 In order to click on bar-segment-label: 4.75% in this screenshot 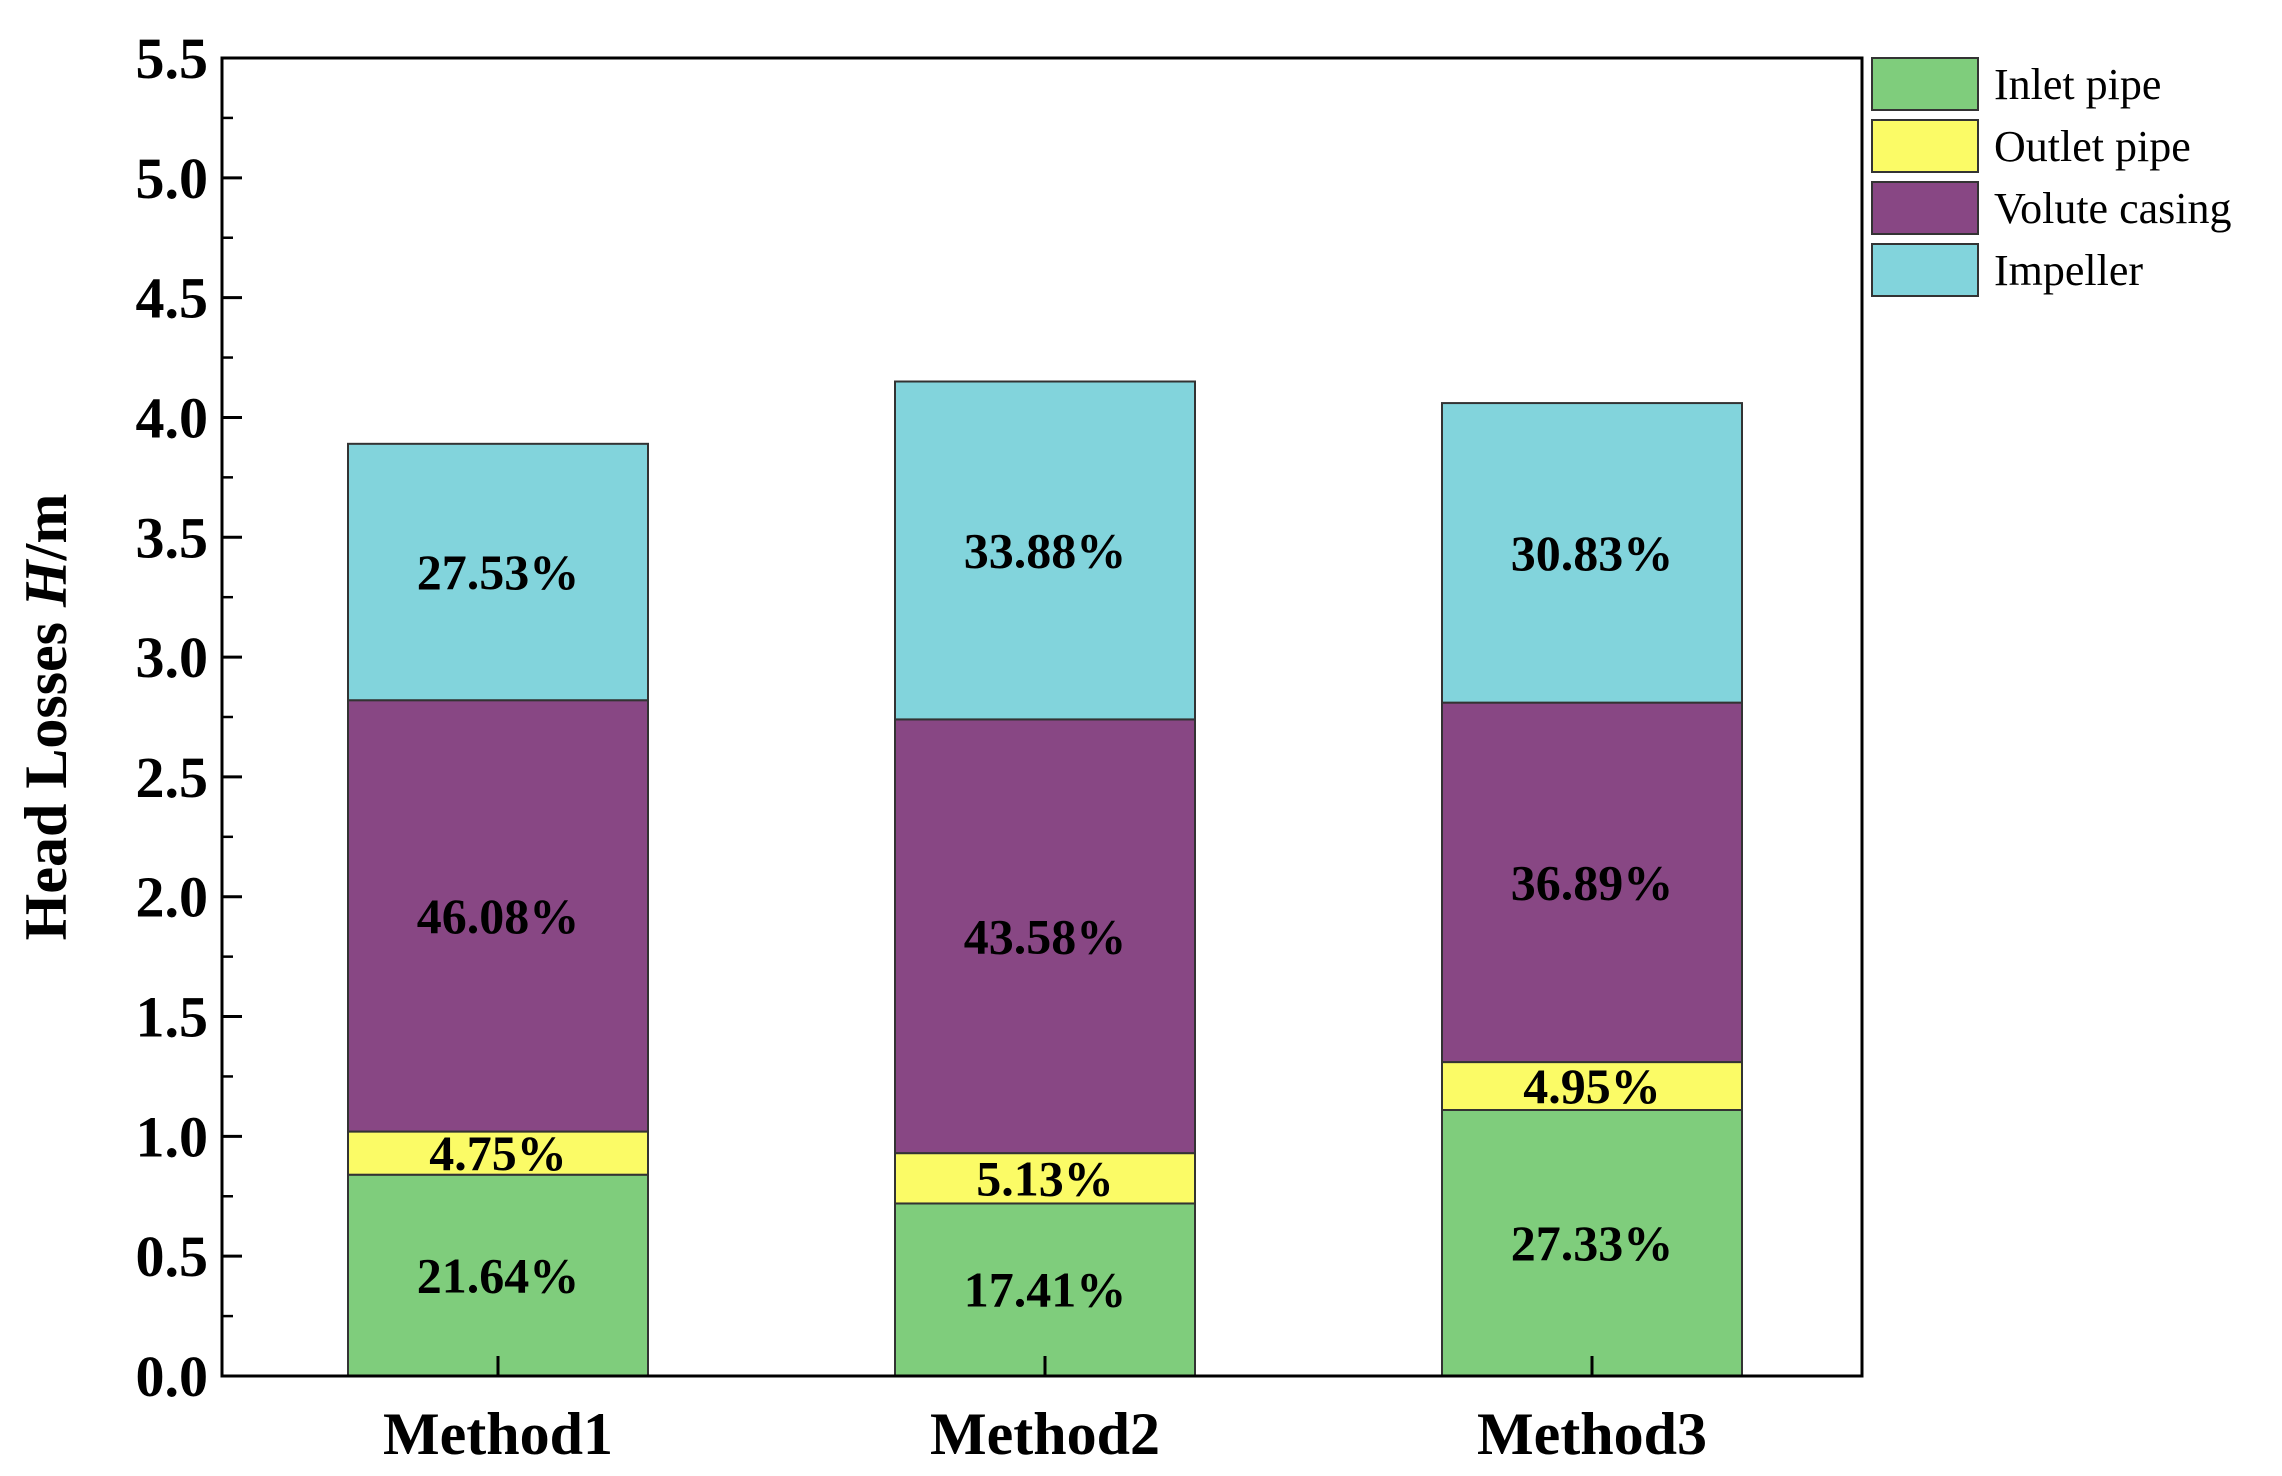, I will do `click(498, 1153)`.